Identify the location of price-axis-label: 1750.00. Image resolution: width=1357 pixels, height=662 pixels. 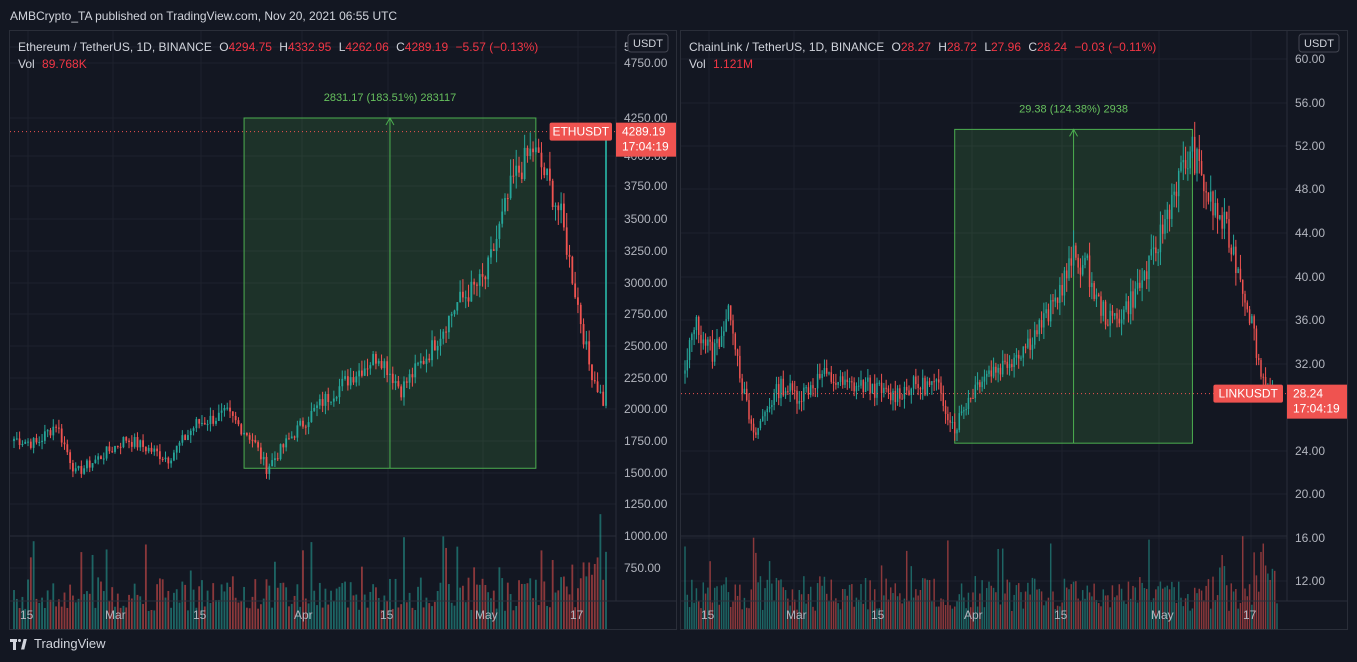
(646, 441).